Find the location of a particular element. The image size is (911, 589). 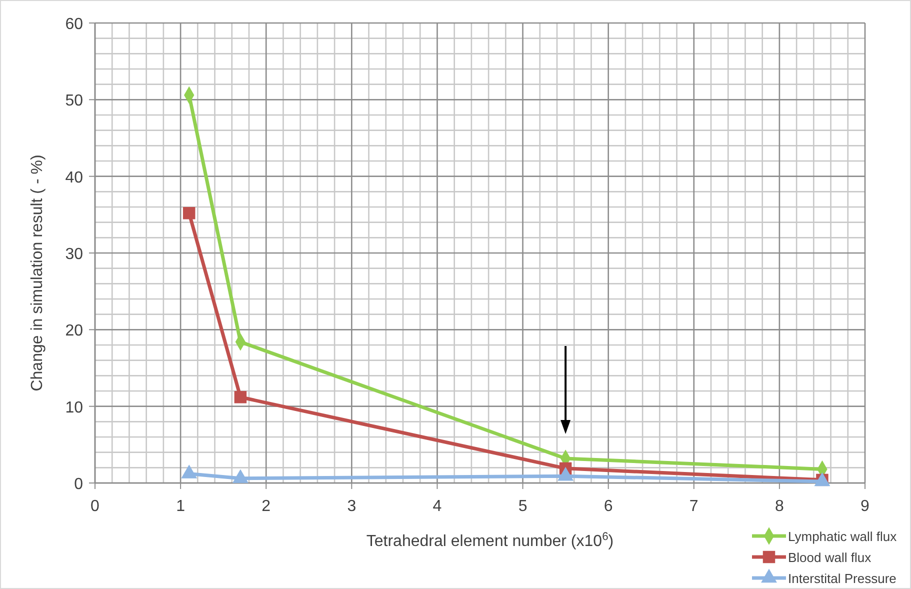

legend-label: Interstital Pressure is located at coordinates (842, 578).